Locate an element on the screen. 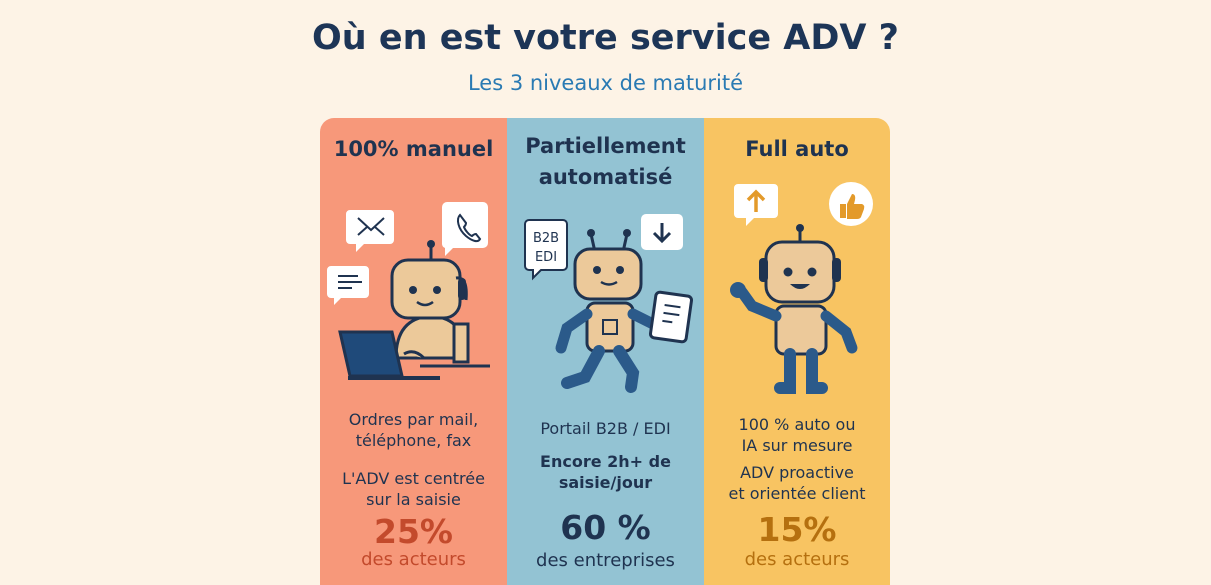 This screenshot has height=585, width=1211. phone-icon is located at coordinates (464, 229).